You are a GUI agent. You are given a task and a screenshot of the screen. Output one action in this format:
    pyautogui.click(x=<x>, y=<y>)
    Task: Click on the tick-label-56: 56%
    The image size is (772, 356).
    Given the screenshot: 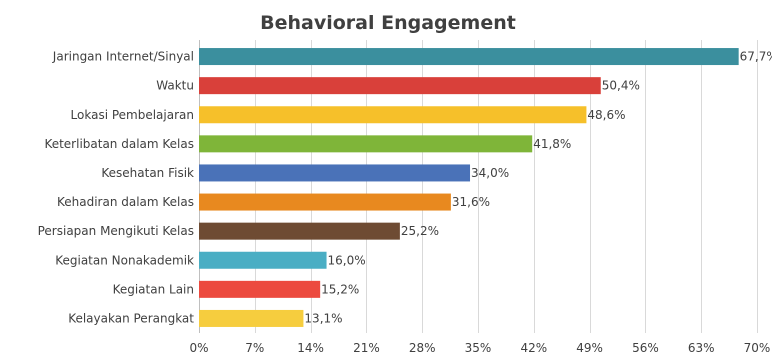 What is the action you would take?
    pyautogui.click(x=645, y=348)
    